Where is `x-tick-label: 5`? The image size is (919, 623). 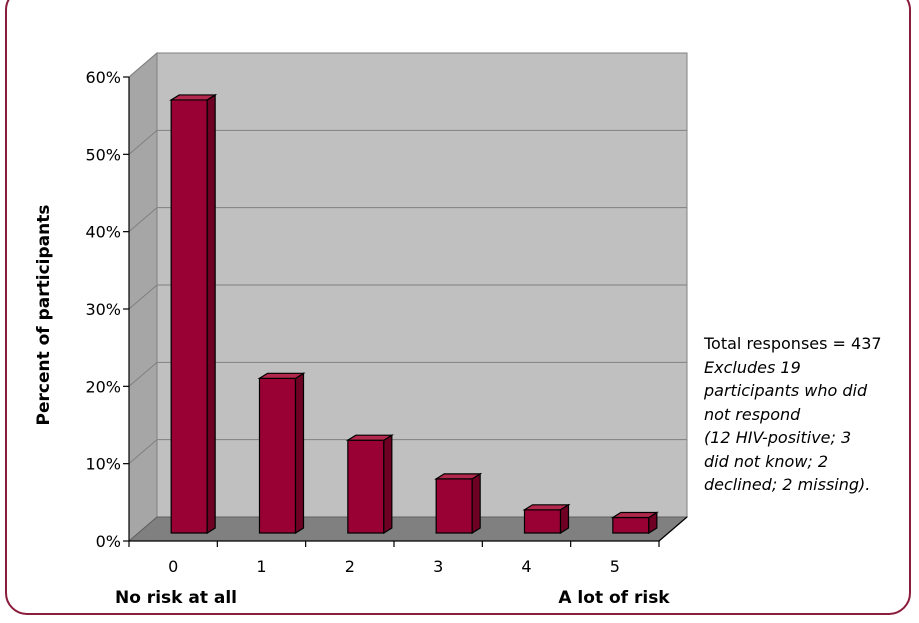 x-tick-label: 5 is located at coordinates (615, 566).